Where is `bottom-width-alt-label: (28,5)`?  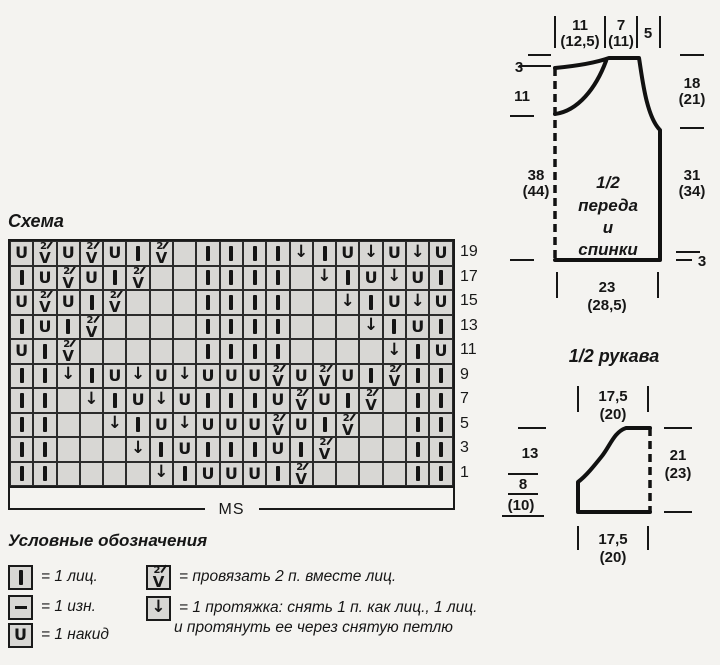 bottom-width-alt-label: (28,5) is located at coordinates (606, 305).